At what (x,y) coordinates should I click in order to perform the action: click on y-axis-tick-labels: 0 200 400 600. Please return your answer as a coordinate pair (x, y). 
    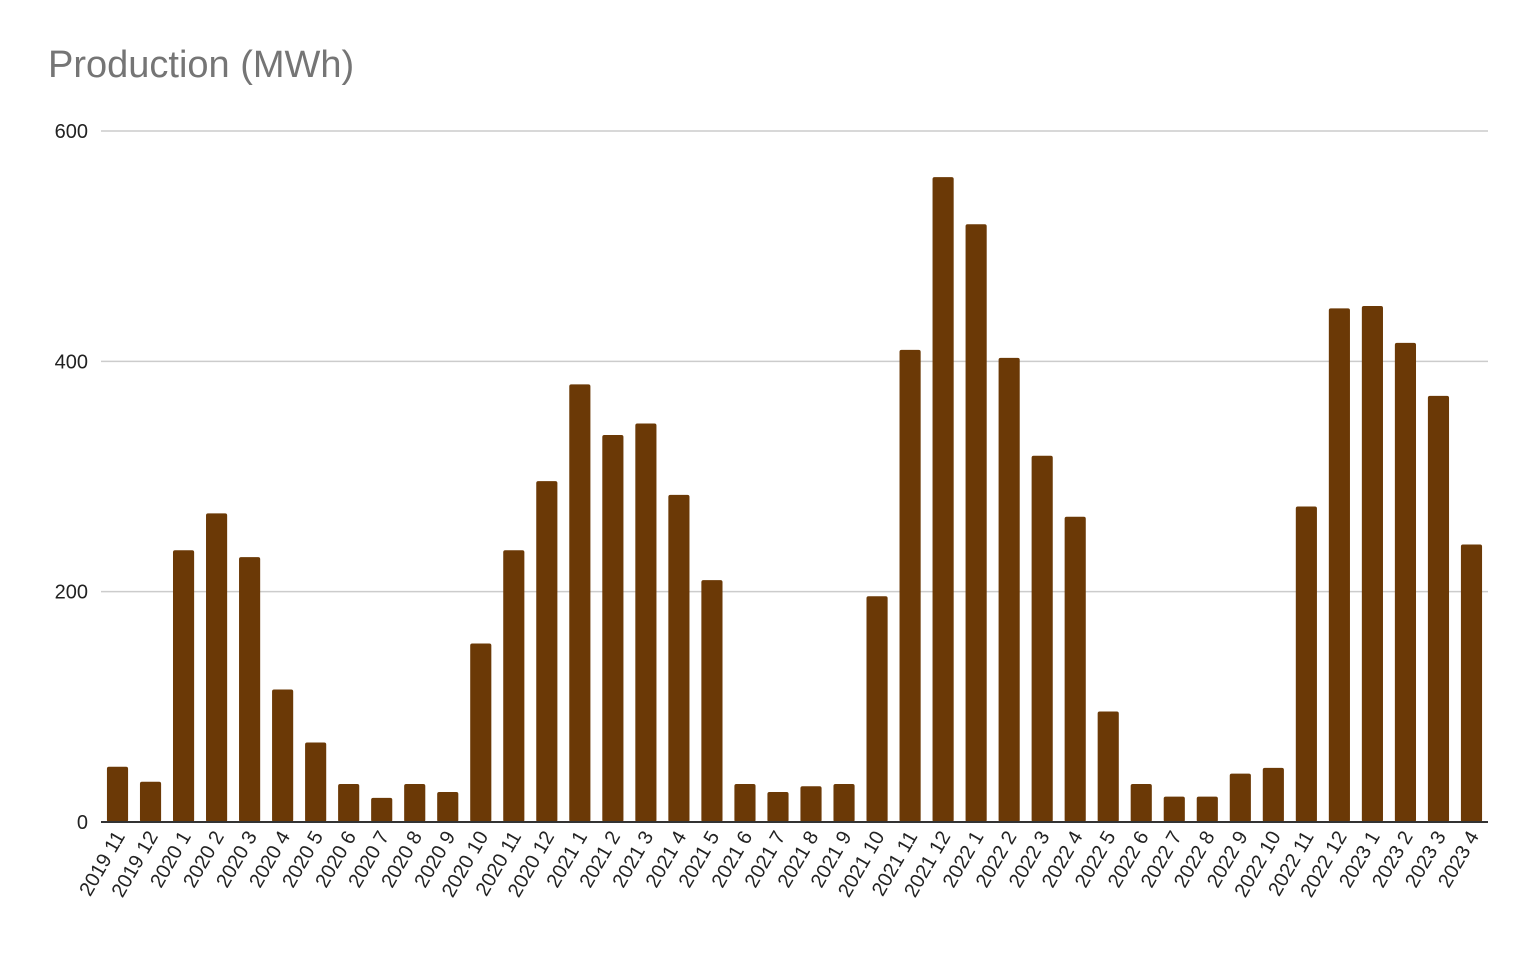
    Looking at the image, I should click on (71, 477).